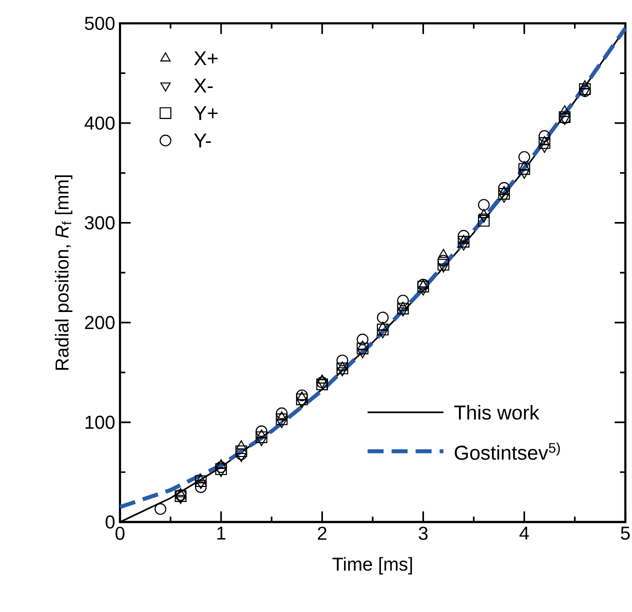  What do you see at coordinates (206, 58) in the screenshot?
I see `legend-label: X+` at bounding box center [206, 58].